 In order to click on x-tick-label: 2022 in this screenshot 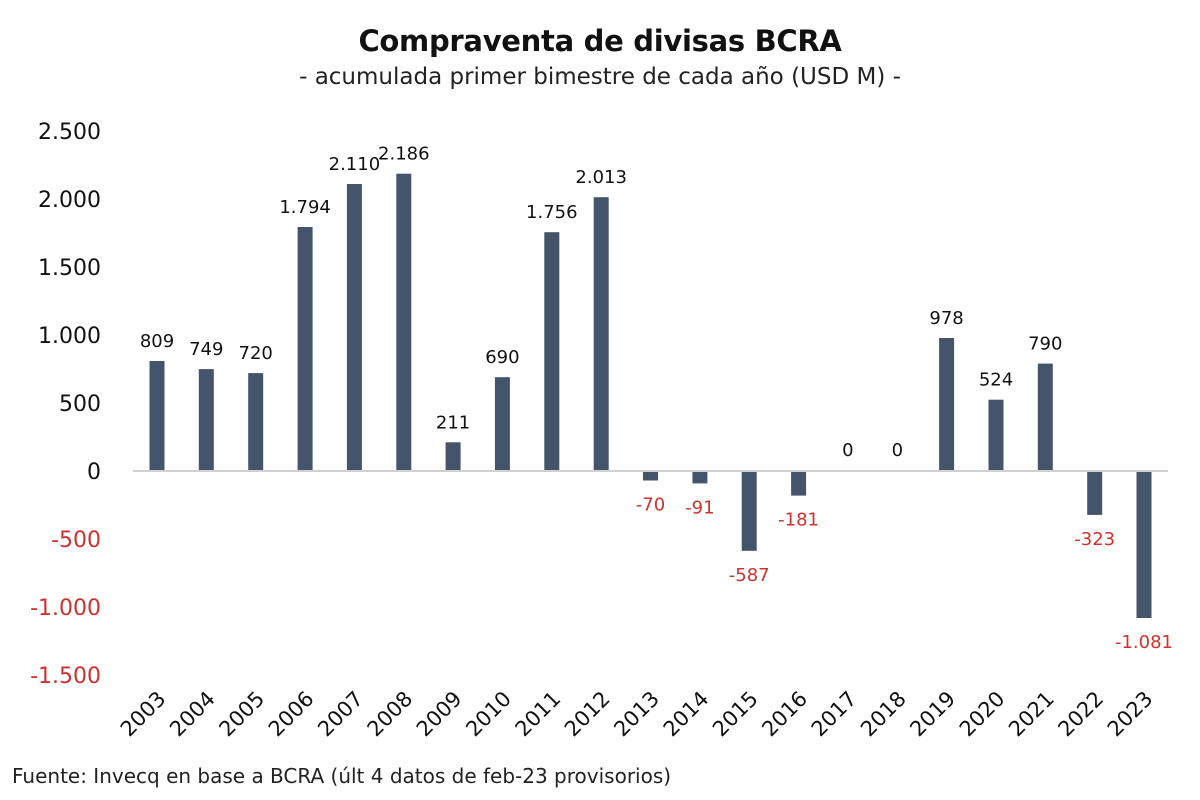, I will do `click(1080, 714)`.